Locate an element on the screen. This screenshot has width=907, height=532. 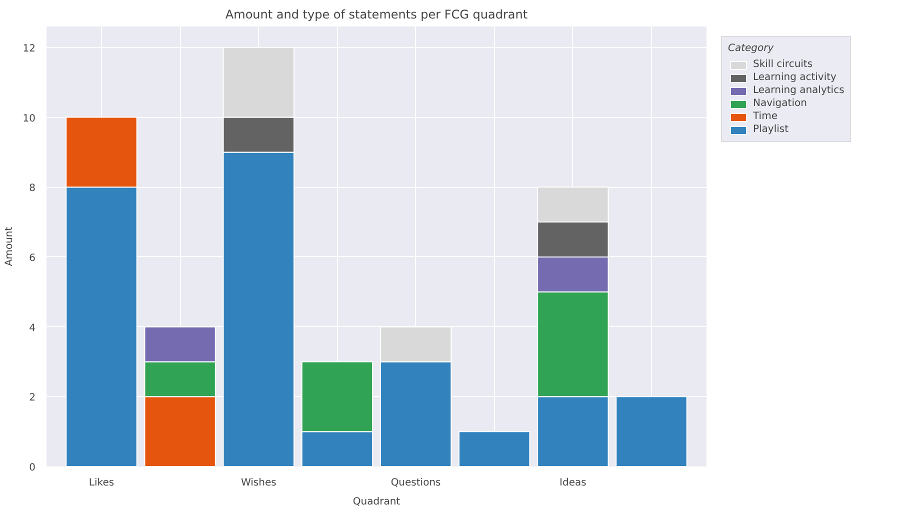
y-tick-label: 2 is located at coordinates (32, 398).